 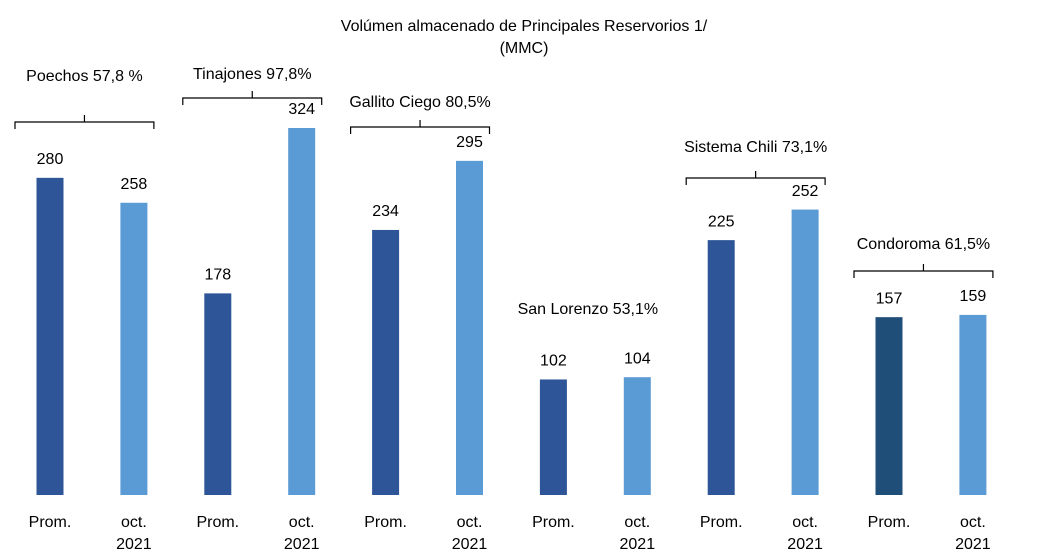 What do you see at coordinates (134, 184) in the screenshot?
I see `value-label: 258` at bounding box center [134, 184].